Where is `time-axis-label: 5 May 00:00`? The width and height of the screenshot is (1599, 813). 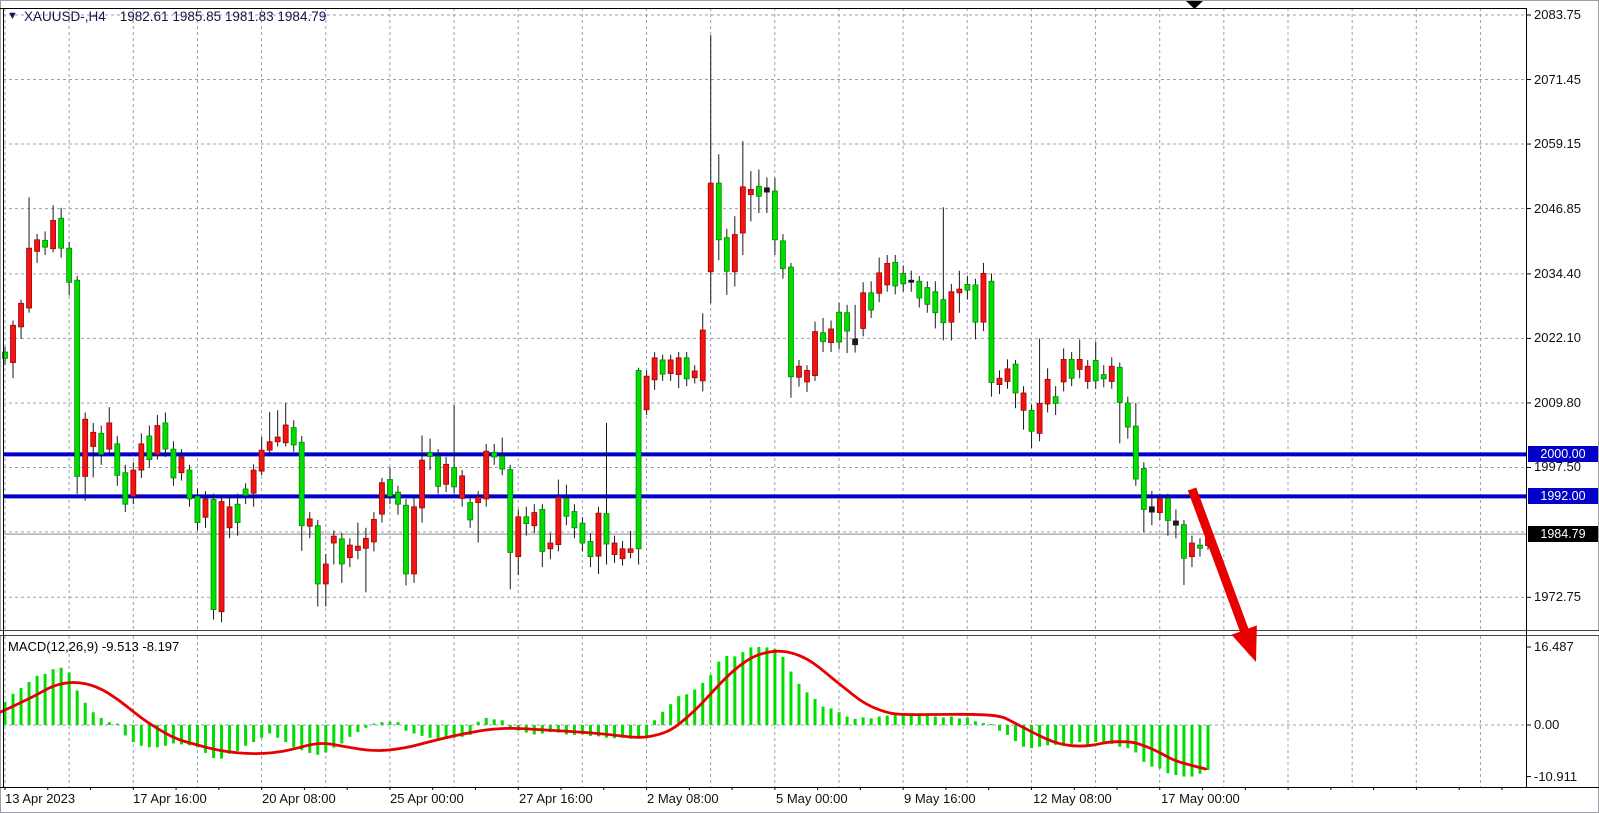
time-axis-label: 5 May 00:00 is located at coordinates (812, 798).